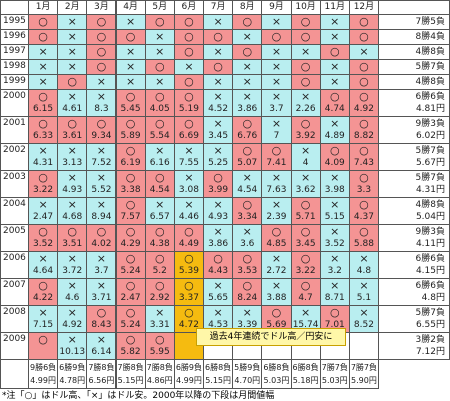 The width and height of the screenshot is (450, 401). I want to click on total-cell: 6勝8負 5.15円, so click(218, 374).